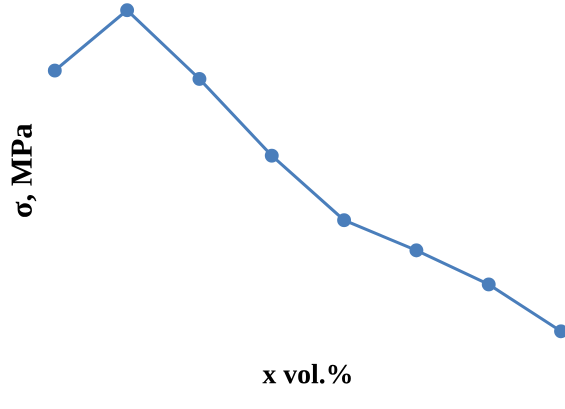 Image resolution: width=565 pixels, height=409 pixels. Describe the element at coordinates (306, 374) in the screenshot. I see `x-axis-title: x vol.%` at that location.